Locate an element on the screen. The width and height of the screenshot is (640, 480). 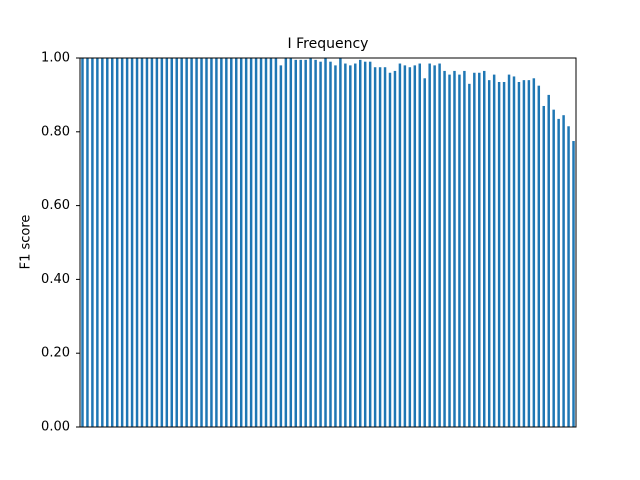
y-tick-label: 0.00 is located at coordinates (55, 427).